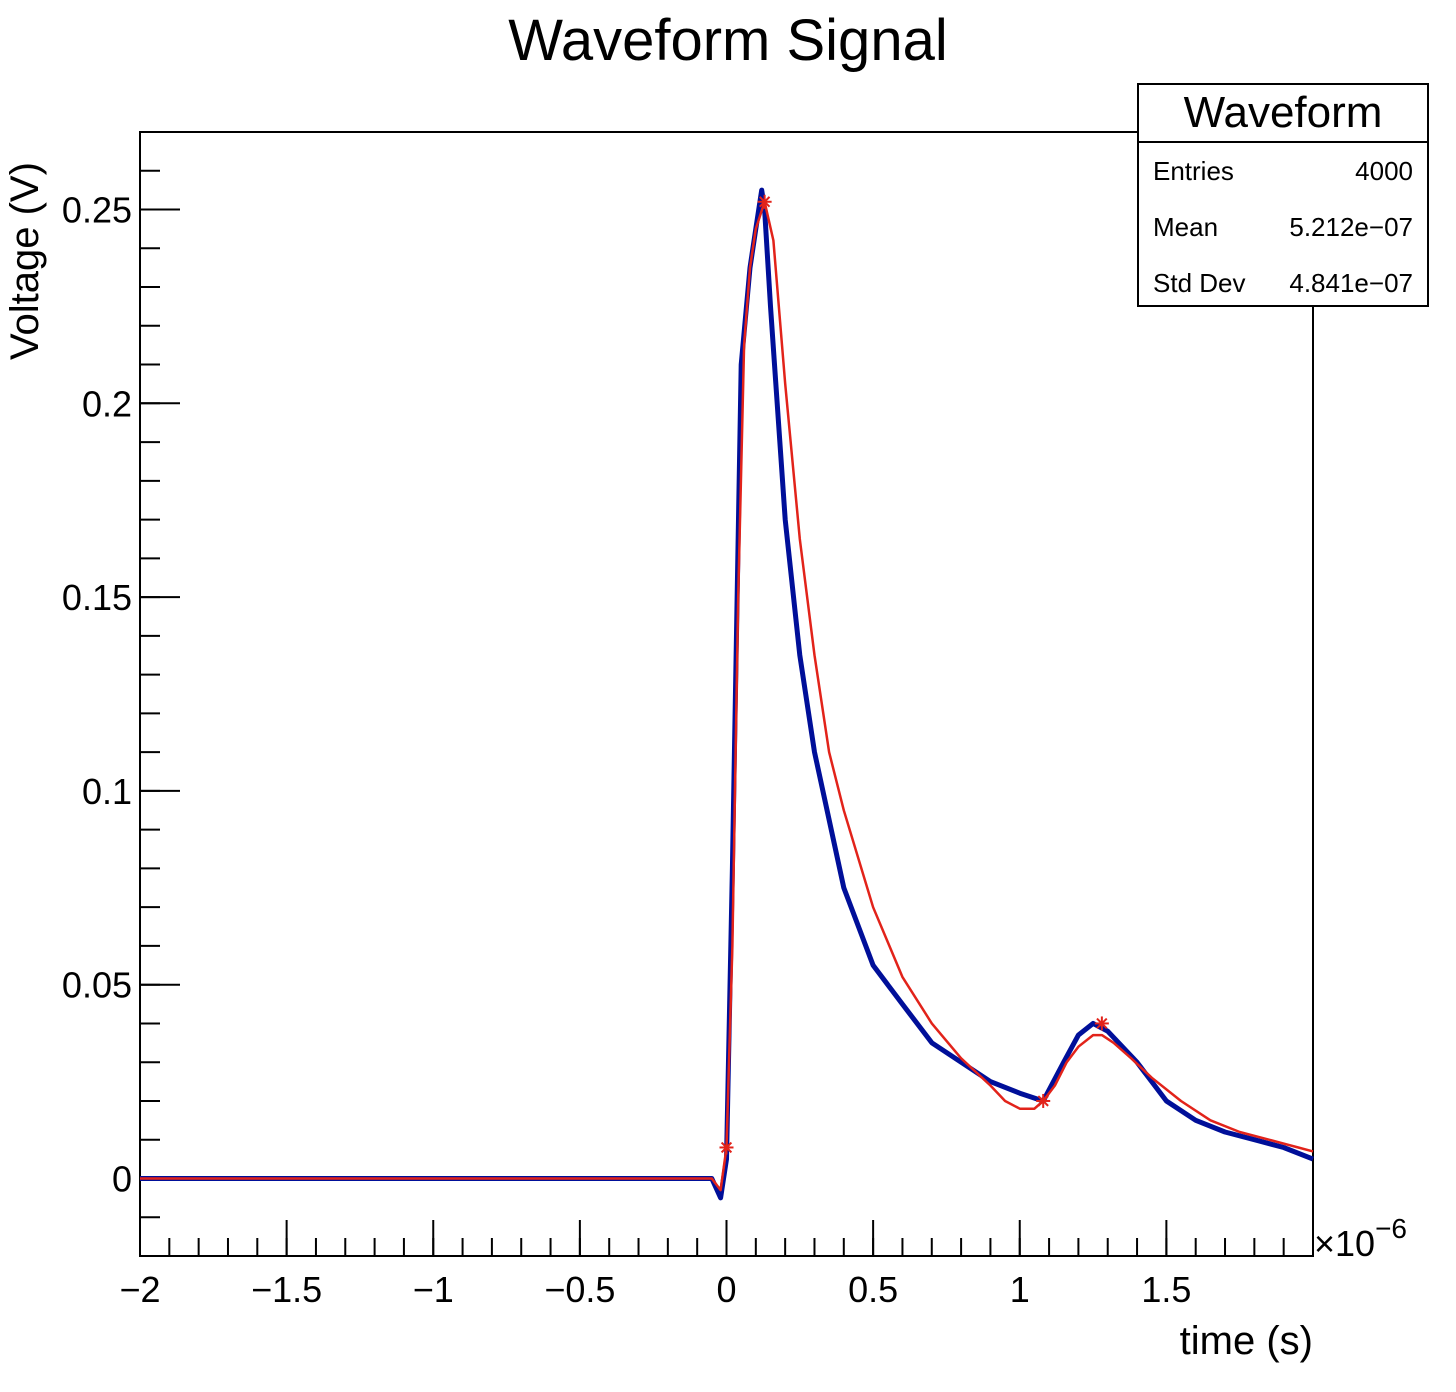  I want to click on x-exponent-label: ×10⁻⁶, so click(1360, 1238).